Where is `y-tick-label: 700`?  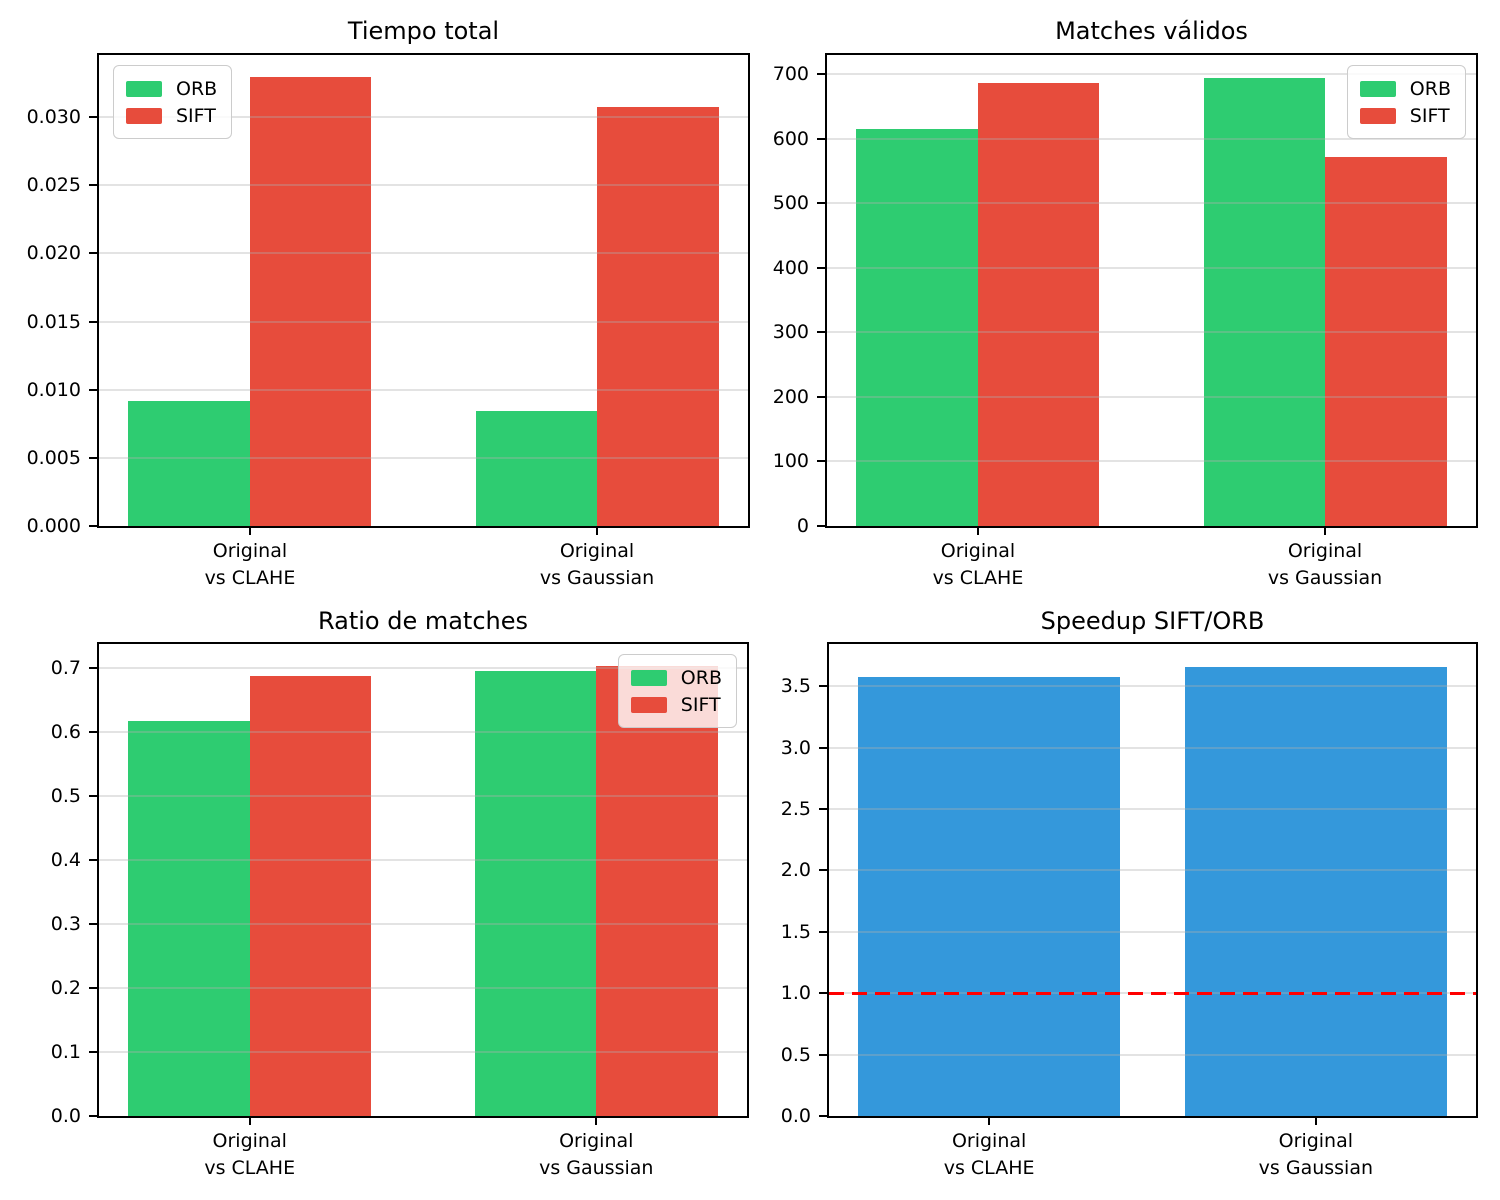
y-tick-label: 700 is located at coordinates (790, 74).